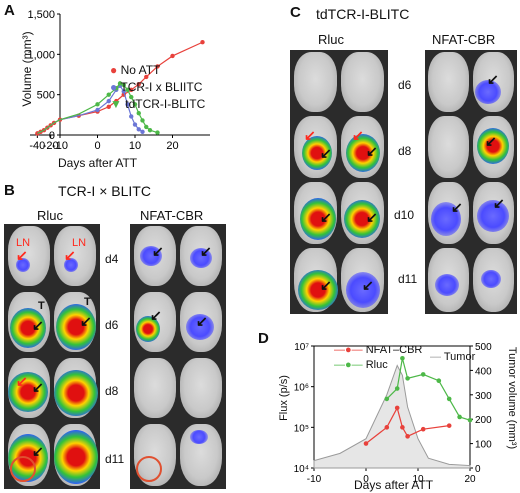 This screenshot has width=520, height=493. What do you see at coordinates (301, 347) in the screenshot?
I see `y-tick-label: 10⁷` at bounding box center [301, 347].